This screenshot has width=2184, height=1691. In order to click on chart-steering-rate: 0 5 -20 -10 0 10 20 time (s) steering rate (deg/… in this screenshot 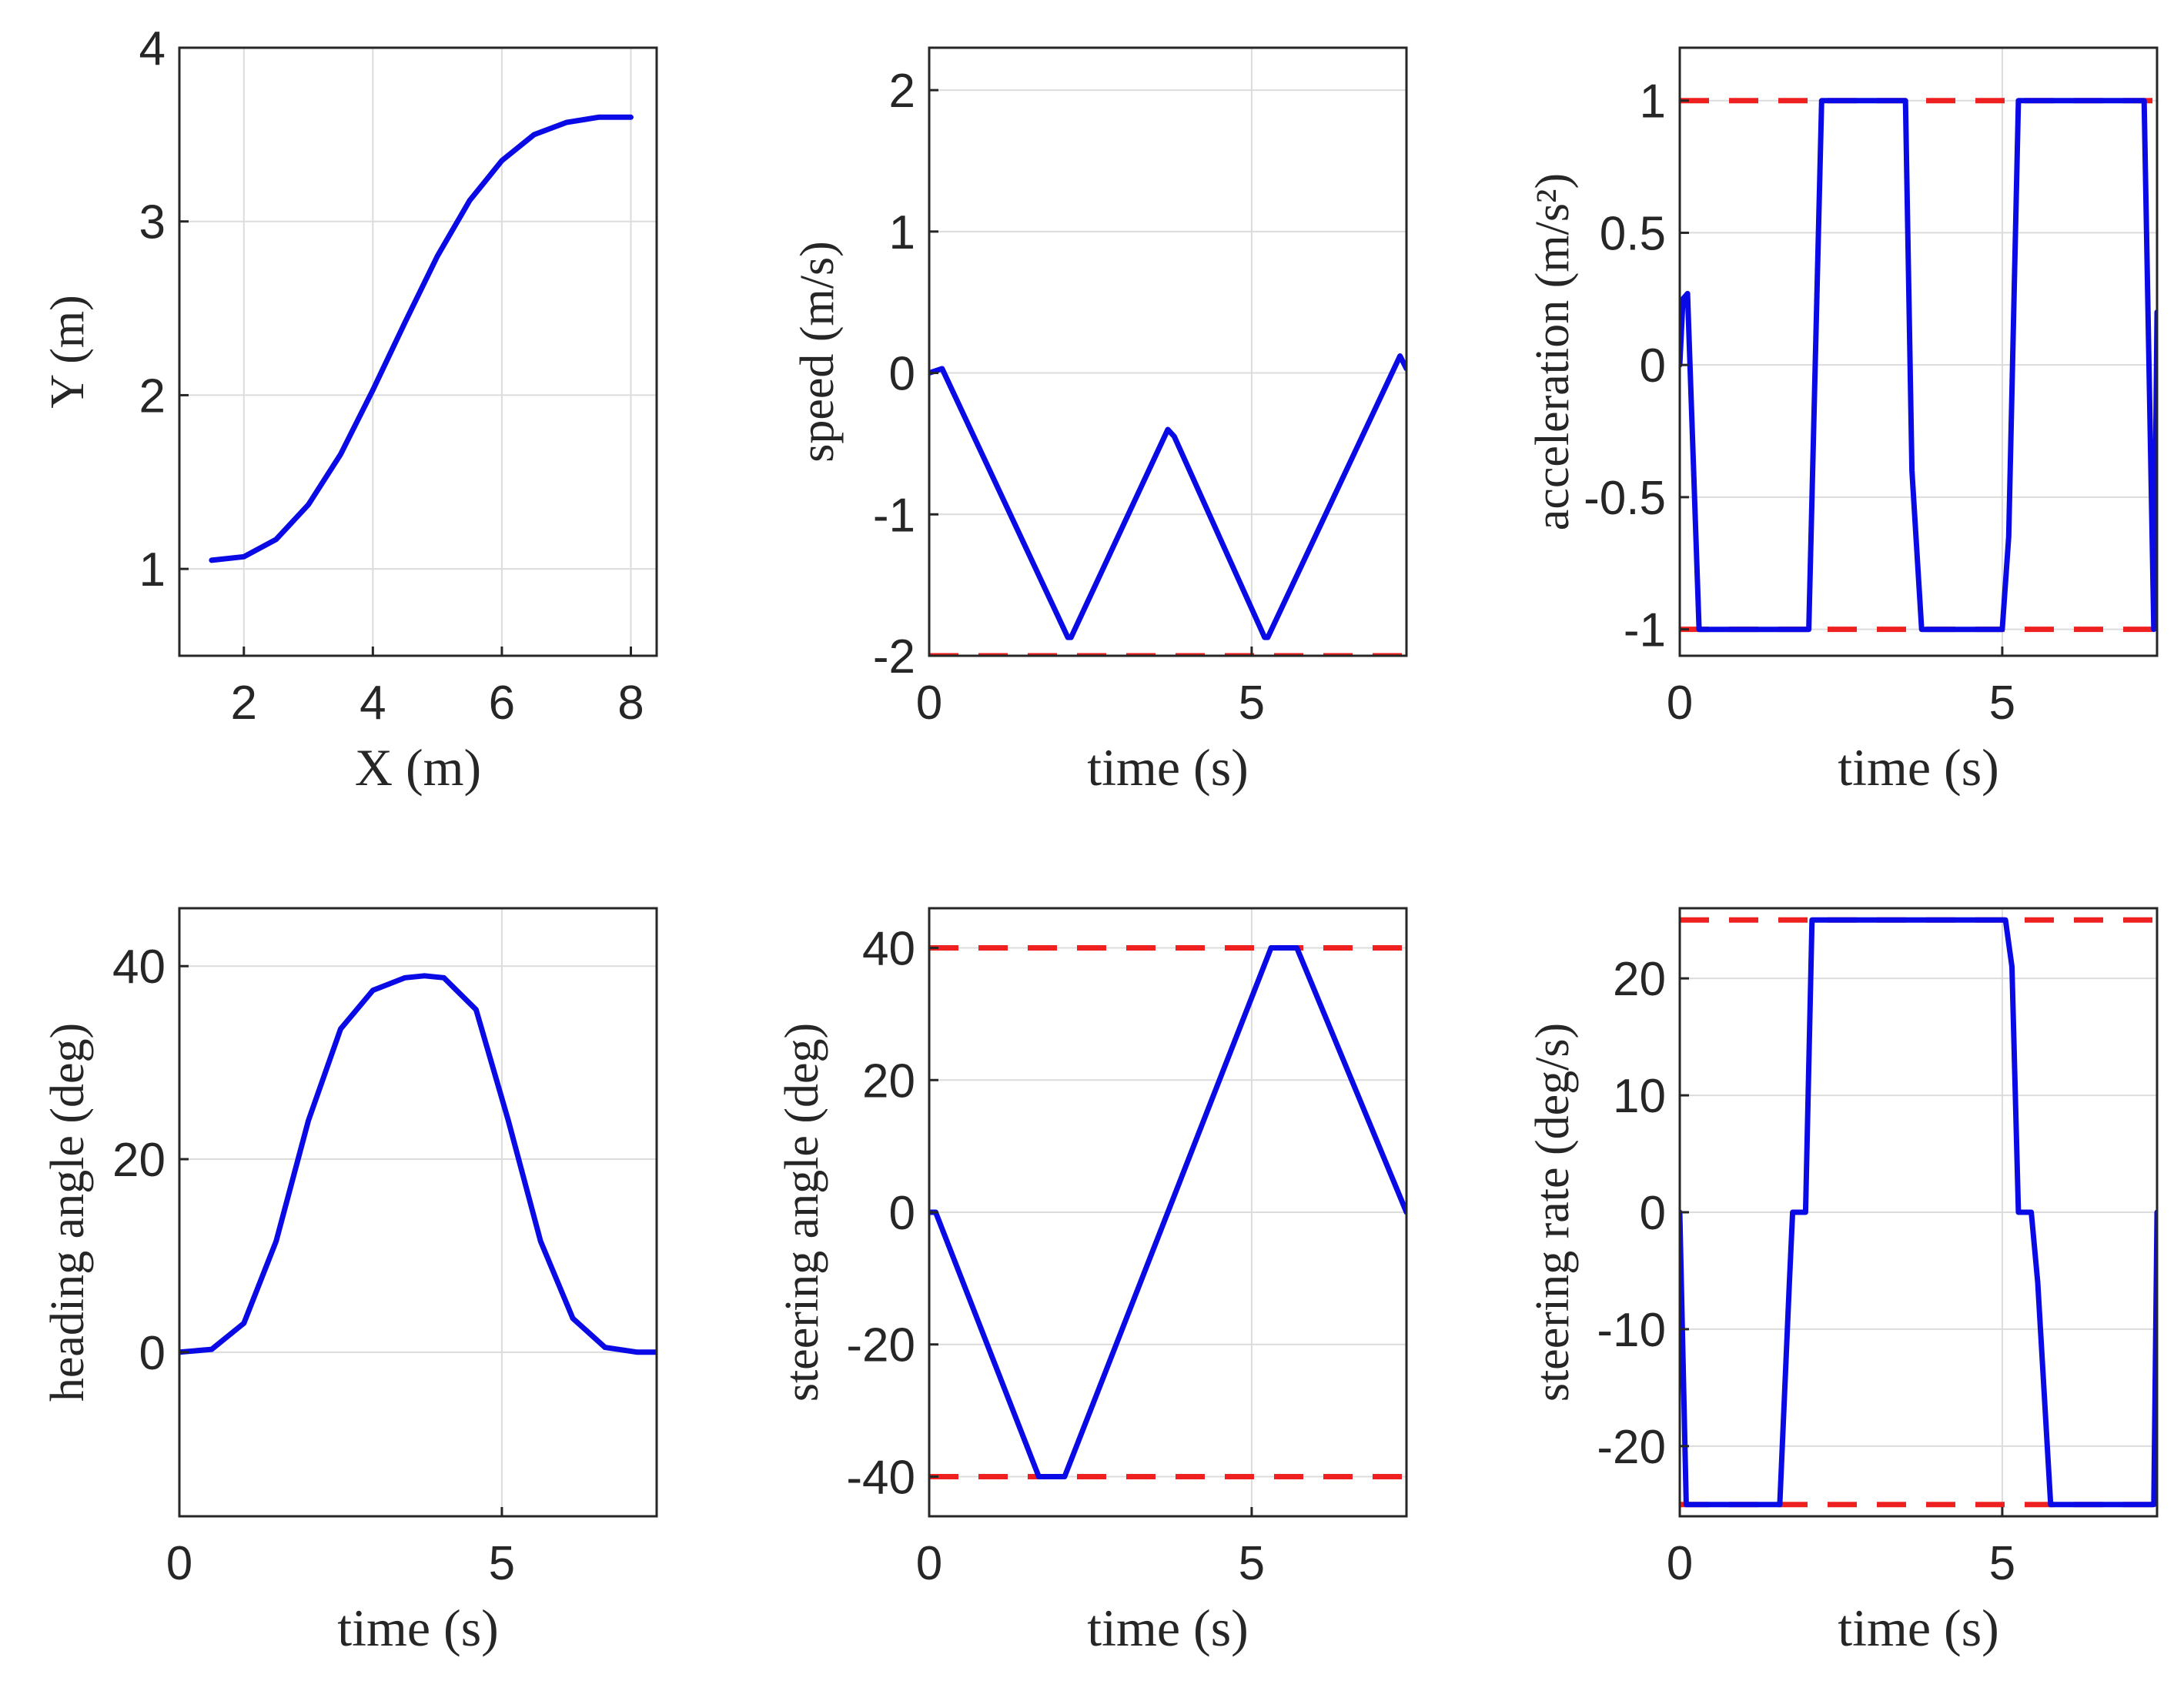, I will do `click(1843, 1282)`.